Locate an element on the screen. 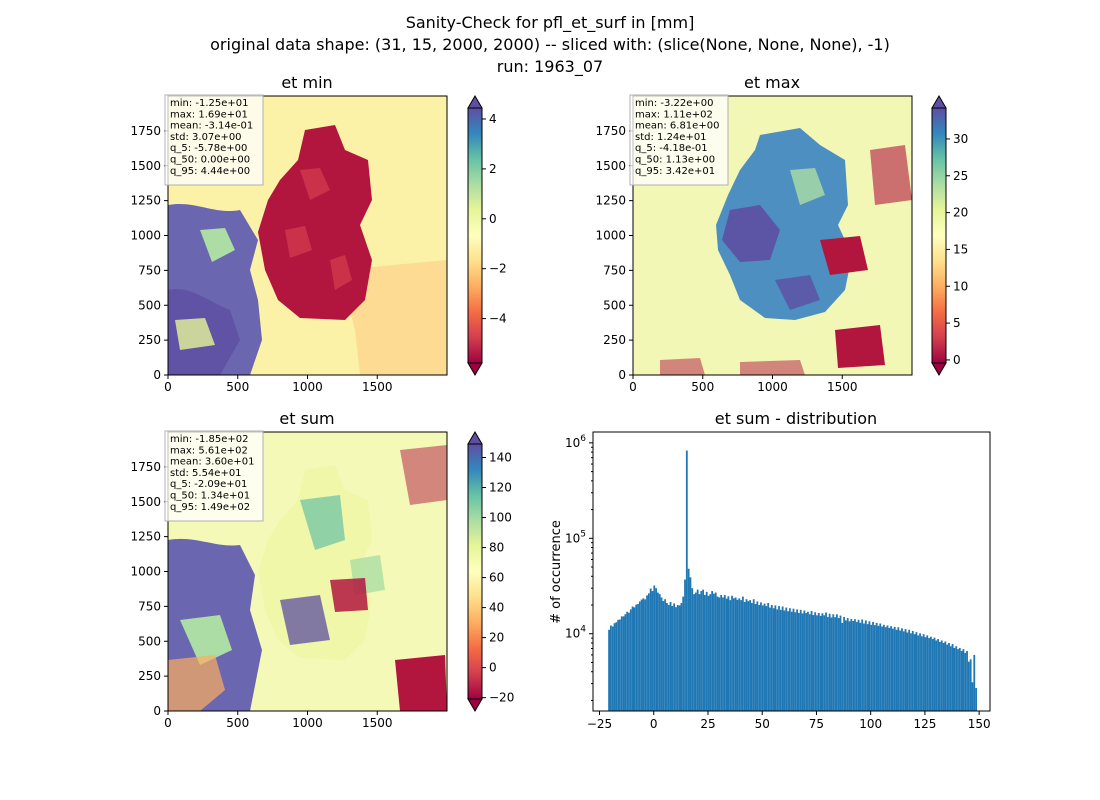 The width and height of the screenshot is (1100, 800). x-tick-label: 500 is located at coordinates (237, 723).